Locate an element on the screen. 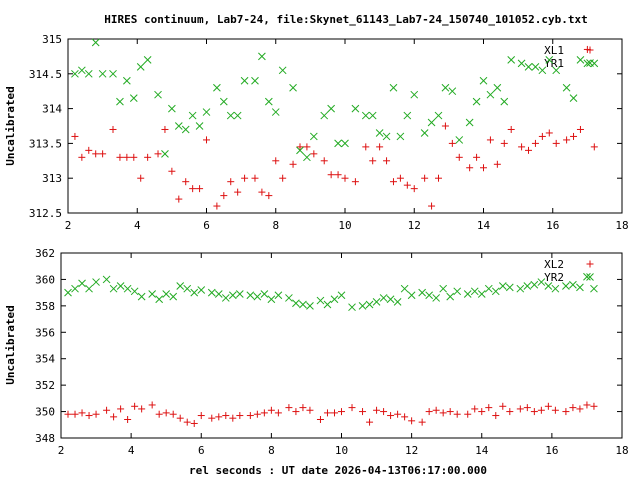  bottom-y-axis-label: Uncalibrated is located at coordinates (10, 344).